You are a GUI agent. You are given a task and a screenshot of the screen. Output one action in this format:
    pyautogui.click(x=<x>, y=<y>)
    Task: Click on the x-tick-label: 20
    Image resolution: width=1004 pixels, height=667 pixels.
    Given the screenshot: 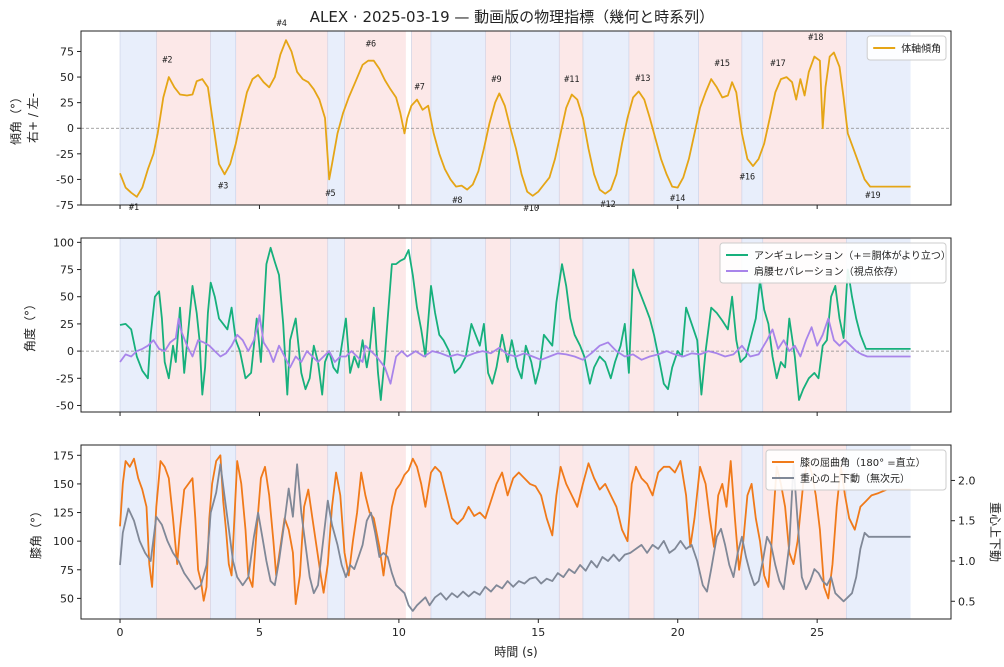 What is the action you would take?
    pyautogui.click(x=678, y=632)
    